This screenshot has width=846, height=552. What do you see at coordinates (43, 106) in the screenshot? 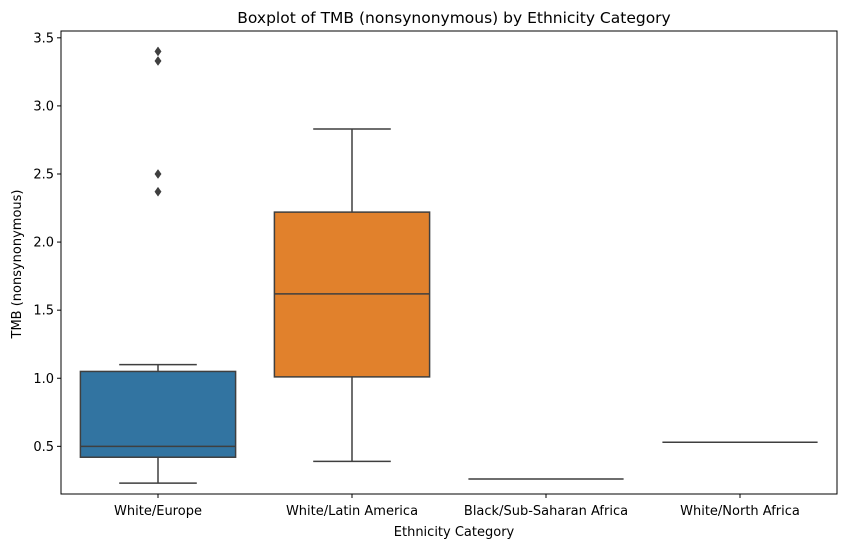
I see `y-tick-label: 3.0` at bounding box center [43, 106].